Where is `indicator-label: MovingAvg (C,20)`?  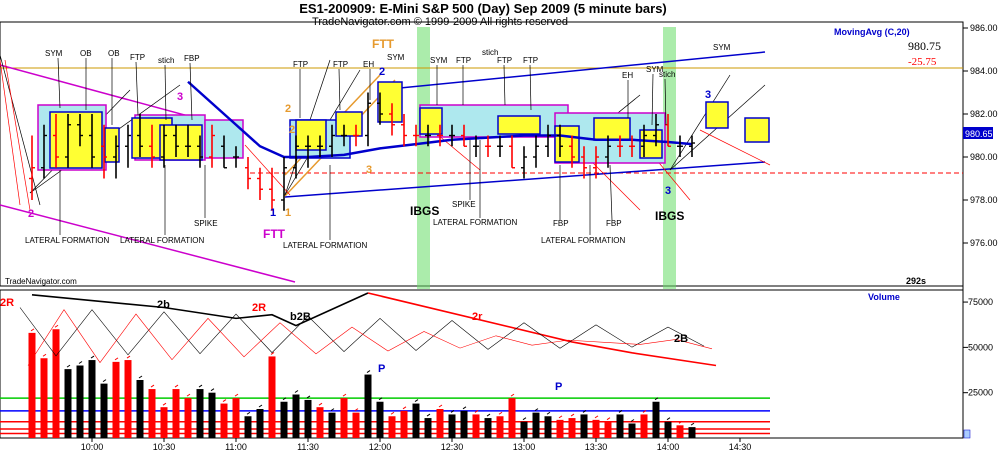
indicator-label: MovingAvg (C,20) is located at coordinates (872, 32).